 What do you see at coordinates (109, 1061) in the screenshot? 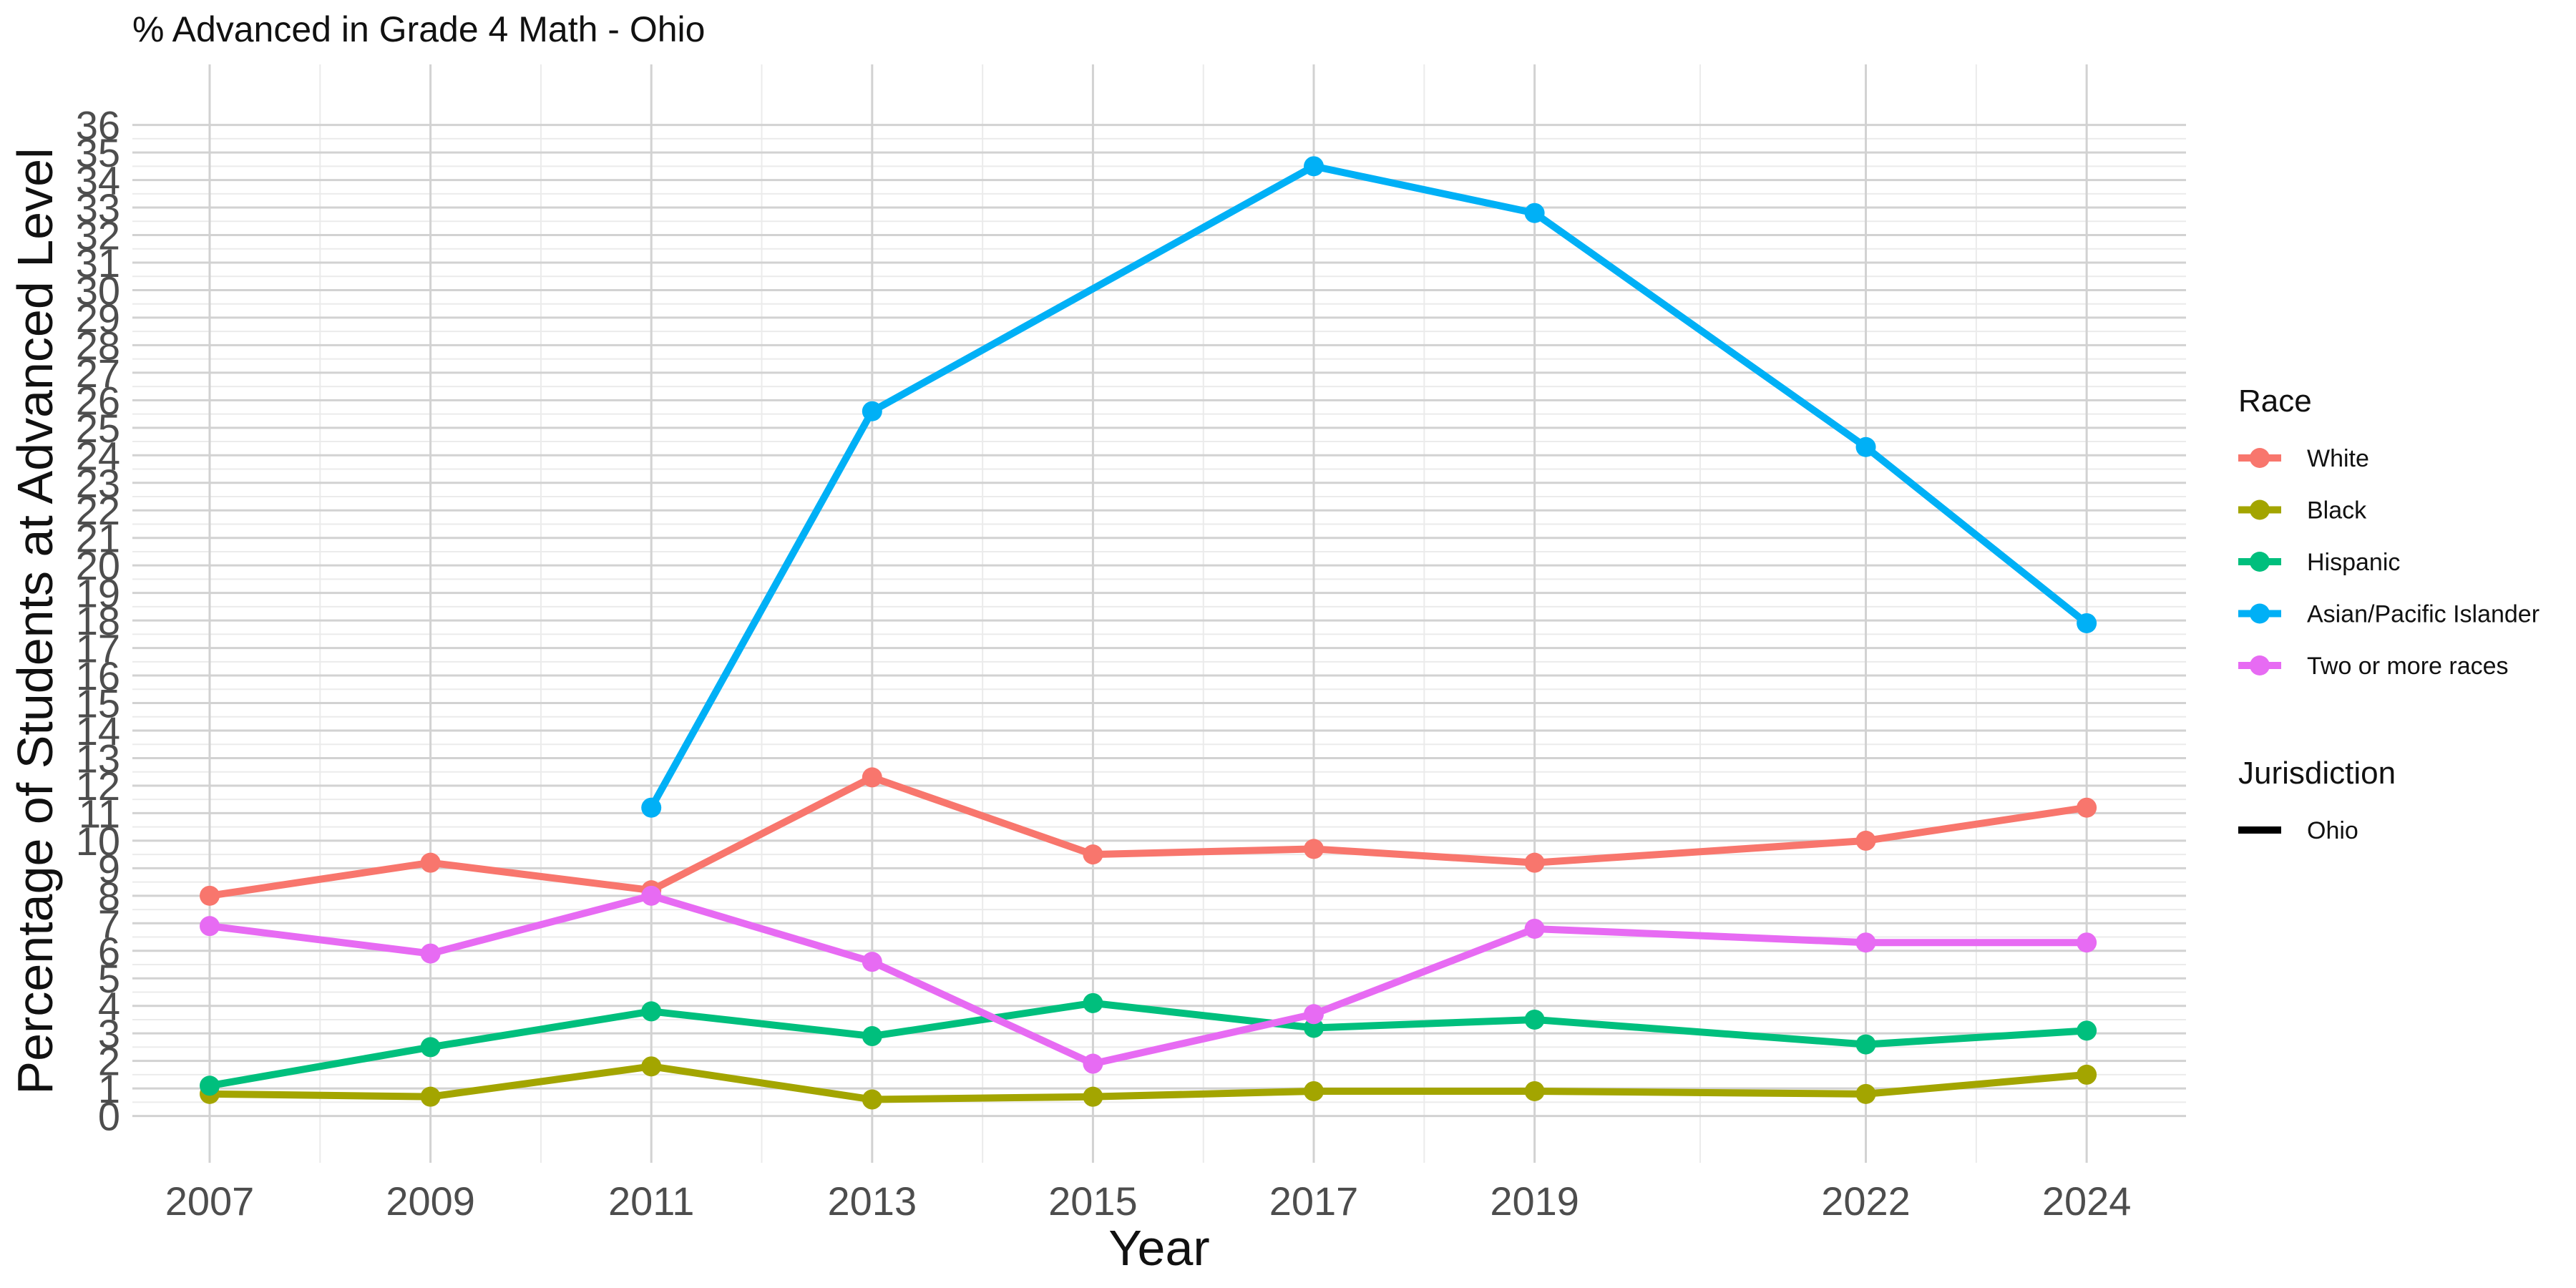
I see `y-tick-label: 2` at bounding box center [109, 1061].